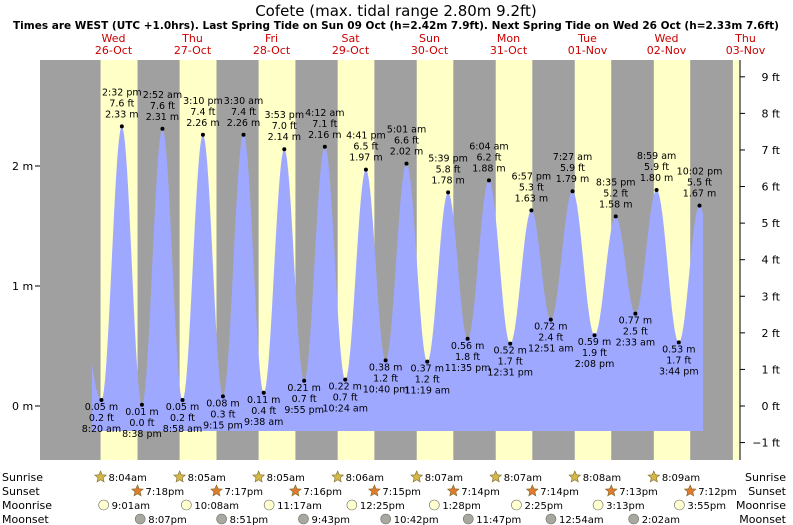 The image size is (793, 525). I want to click on day-of-week-label: Mon, so click(508, 38).